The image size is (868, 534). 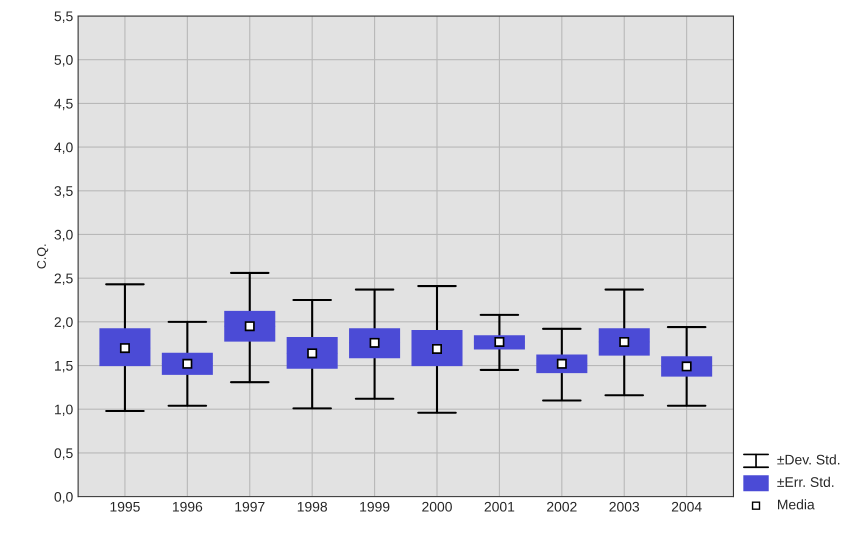 I want to click on x-tick-label: 1997, so click(x=250, y=507).